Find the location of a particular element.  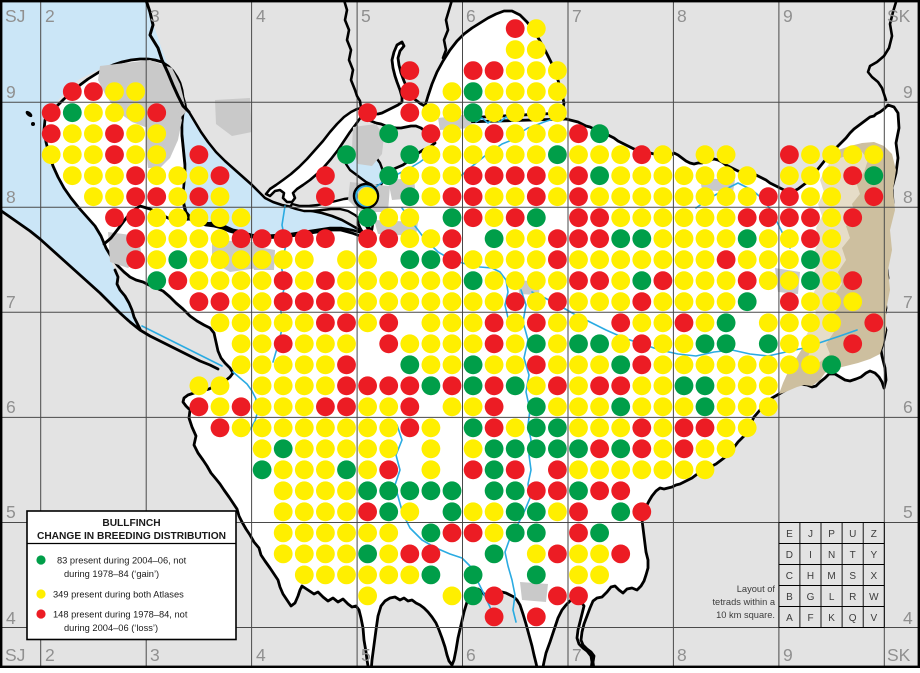

svg-text: Layout of is located at coordinates (756, 589).